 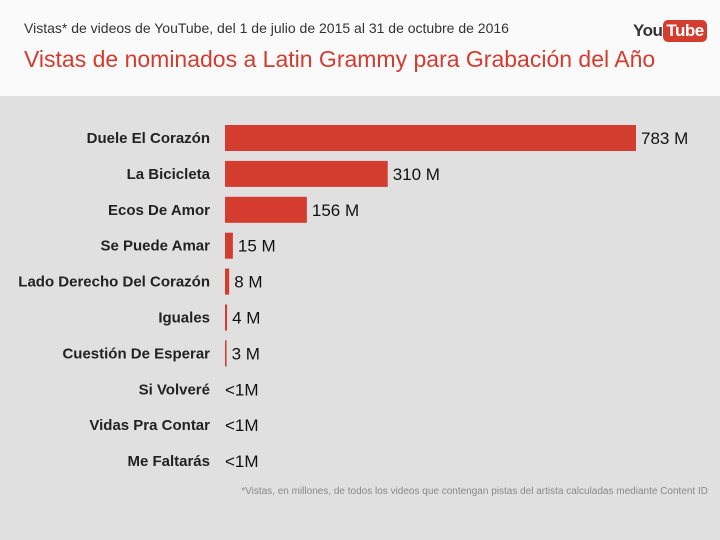 What do you see at coordinates (670, 31) in the screenshot?
I see `youtube-logo: You Tube` at bounding box center [670, 31].